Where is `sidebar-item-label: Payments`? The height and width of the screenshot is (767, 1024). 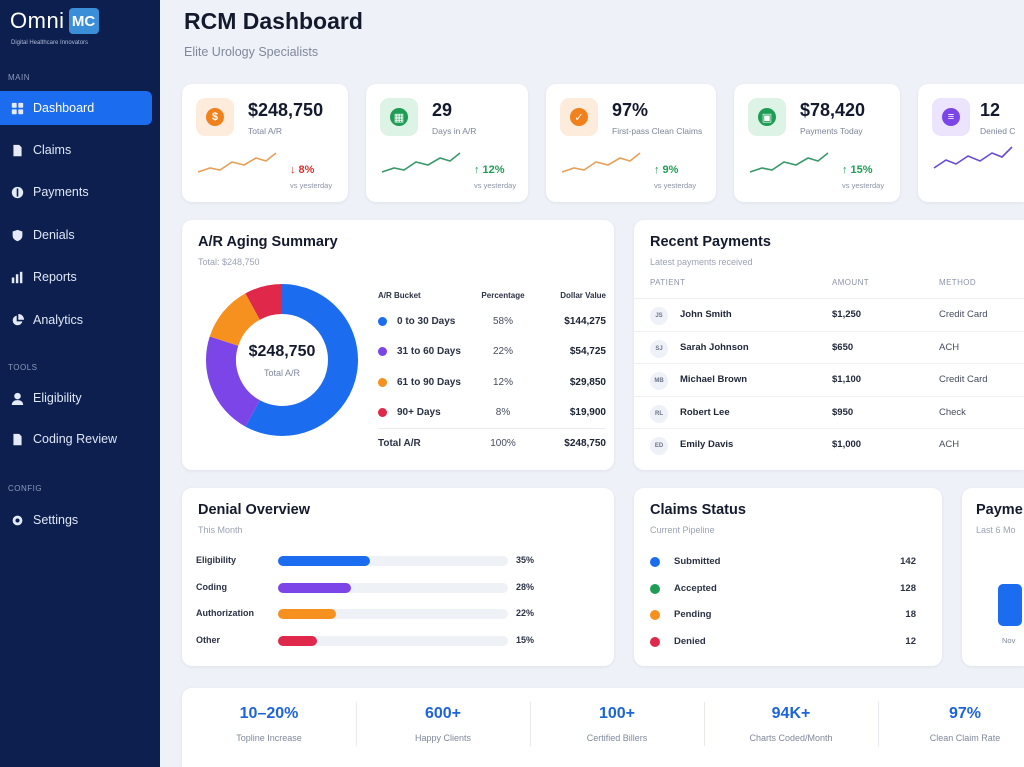 sidebar-item-label: Payments is located at coordinates (61, 192).